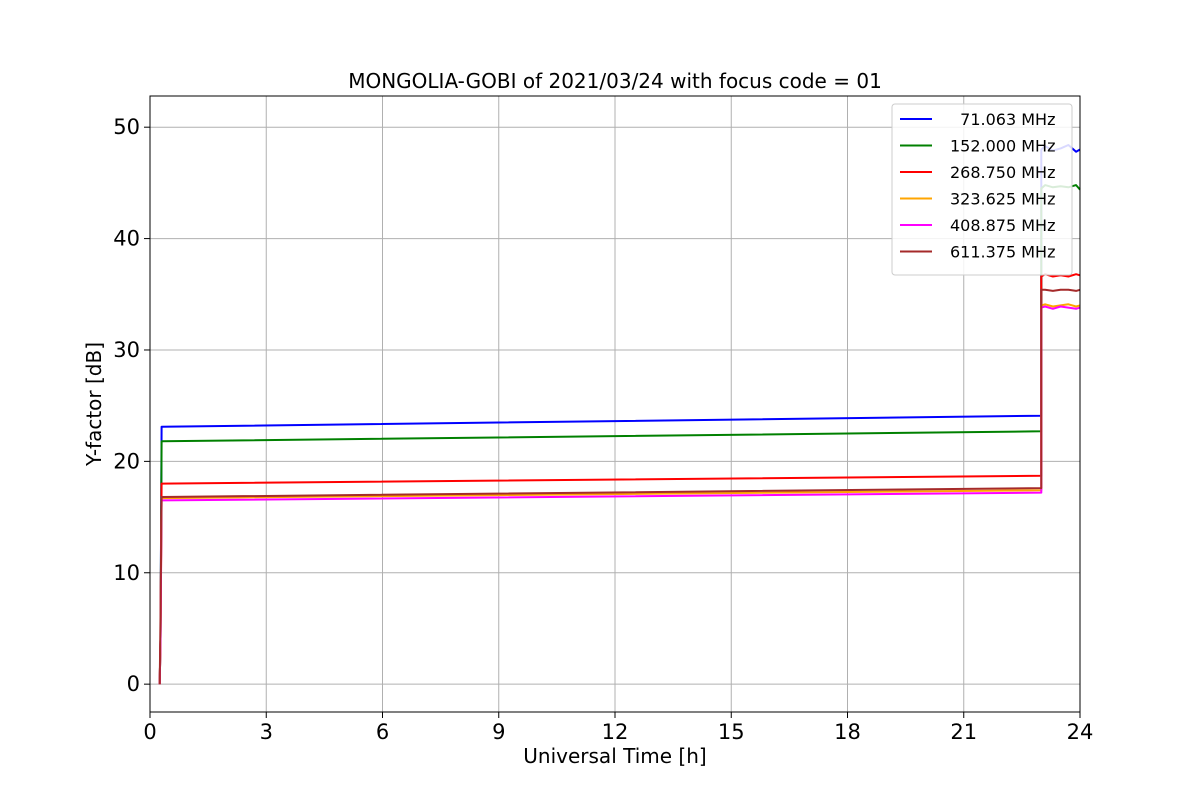 The image size is (1200, 800). I want to click on y-tick-label: 40, so click(126, 239).